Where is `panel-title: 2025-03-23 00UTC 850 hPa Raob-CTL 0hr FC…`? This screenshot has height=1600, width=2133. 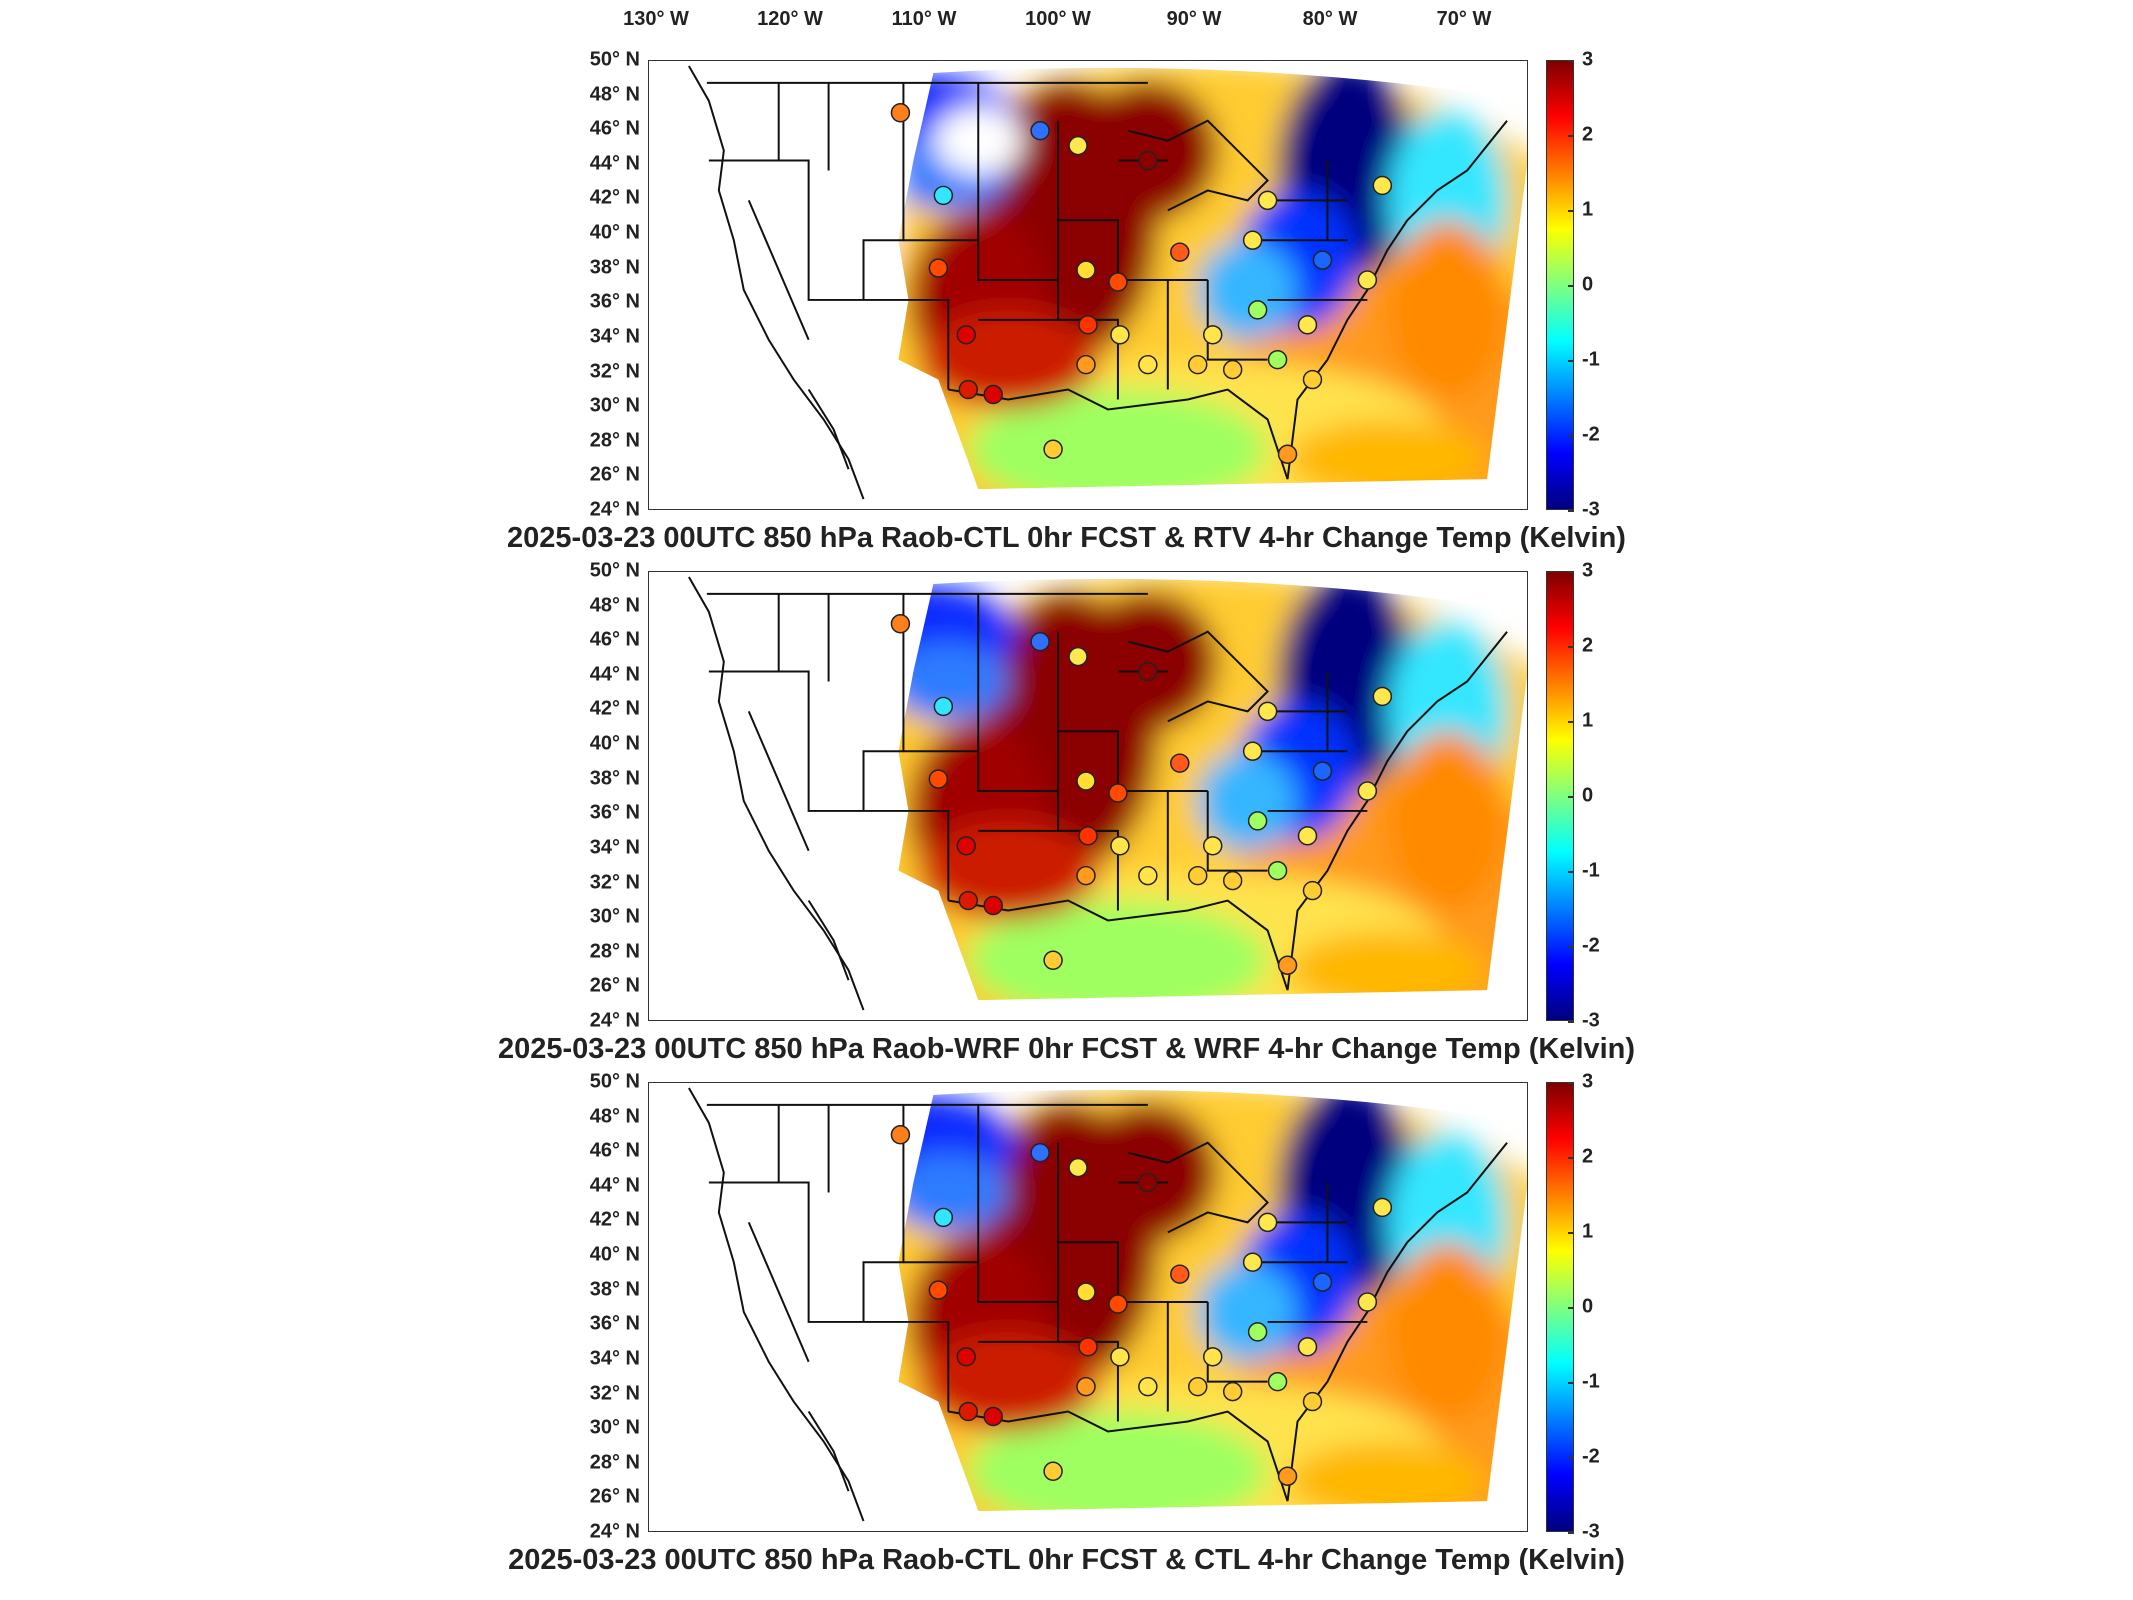
panel-title: 2025-03-23 00UTC 850 hPa Raob-CTL 0hr FC… is located at coordinates (1066, 538).